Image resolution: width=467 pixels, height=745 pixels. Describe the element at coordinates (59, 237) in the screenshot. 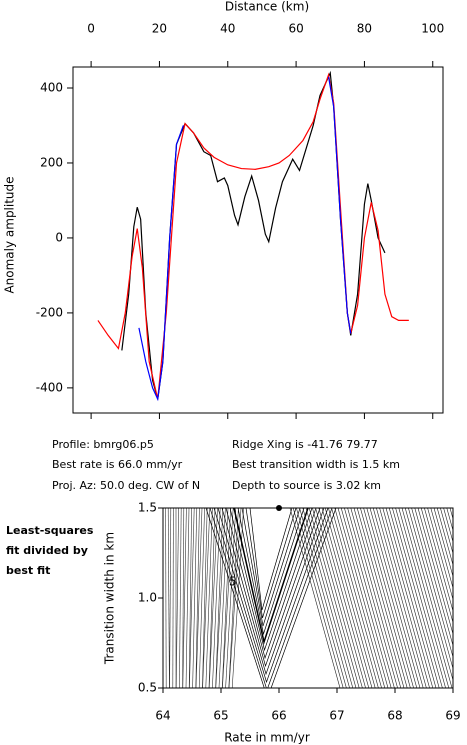

I see `y-tick-label: 0` at that location.